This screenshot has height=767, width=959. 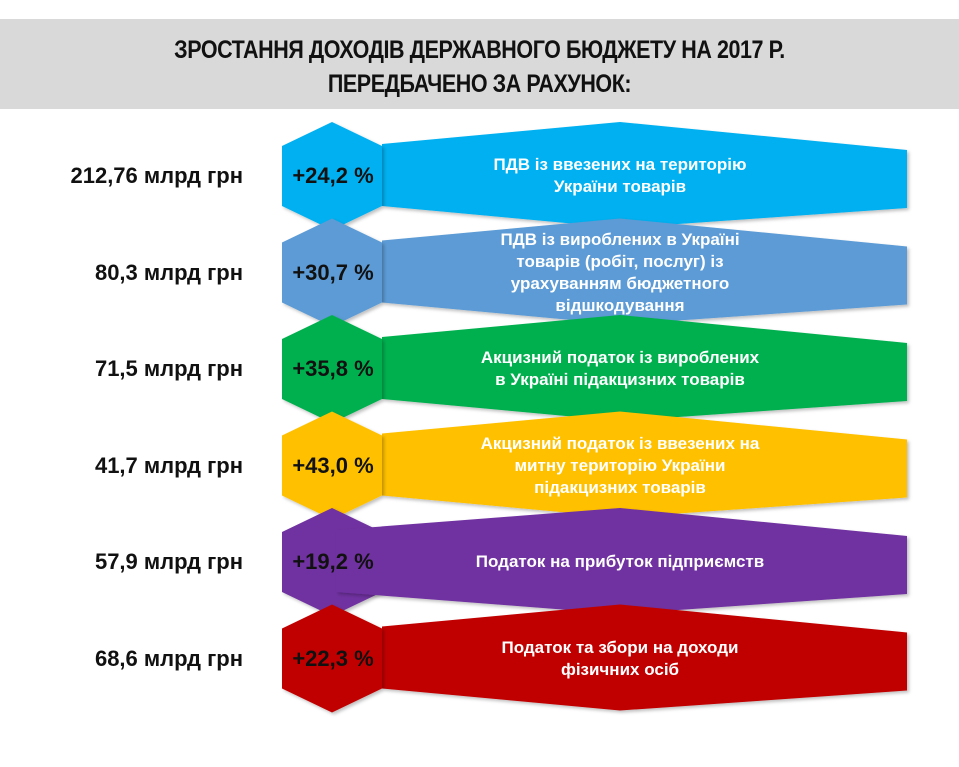 I want to click on label-line: Податок на прибуток підприємств, so click(x=620, y=561).